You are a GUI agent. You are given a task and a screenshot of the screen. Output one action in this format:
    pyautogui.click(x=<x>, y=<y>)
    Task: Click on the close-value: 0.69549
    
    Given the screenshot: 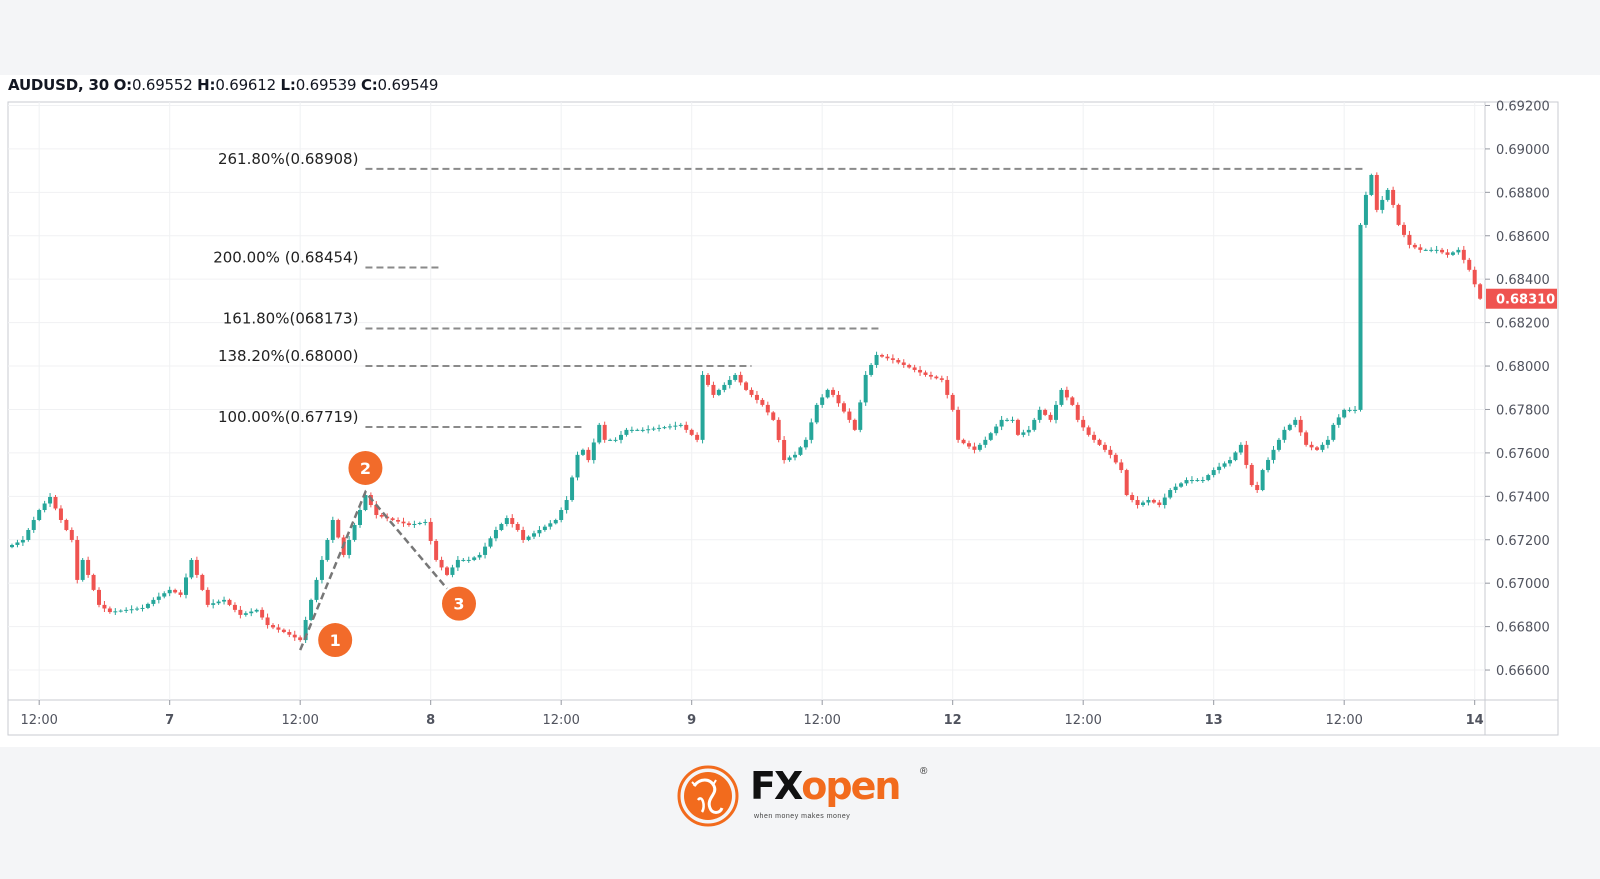 What is the action you would take?
    pyautogui.click(x=408, y=85)
    